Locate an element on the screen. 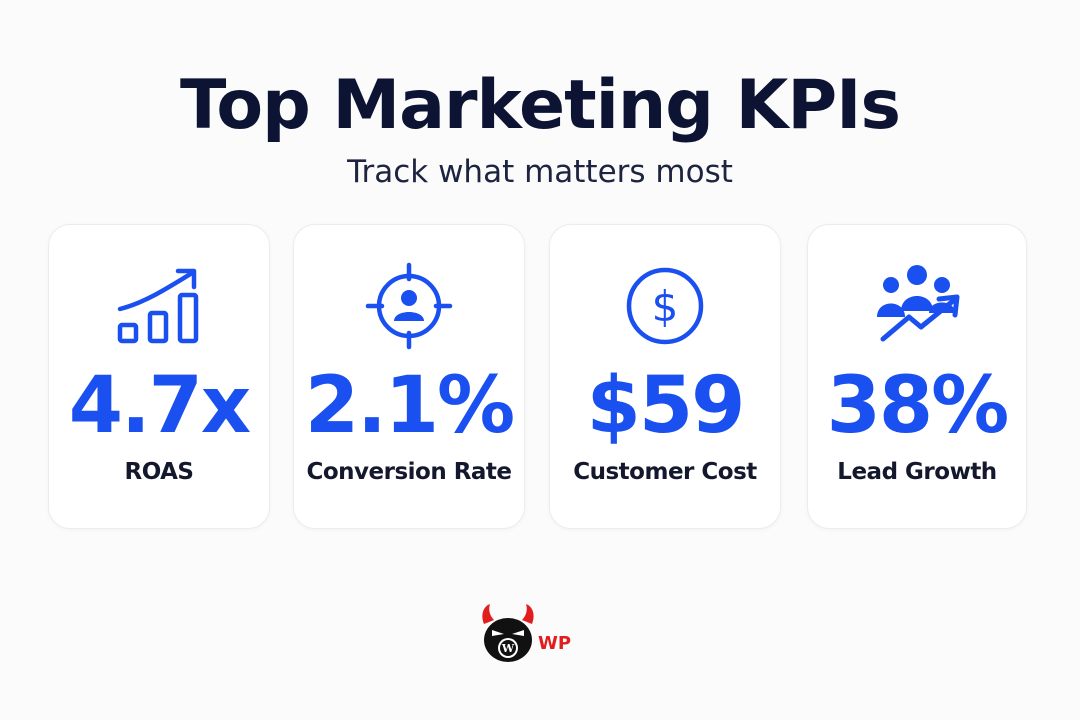 The width and height of the screenshot is (1080, 720). kpi-value: 2.1% is located at coordinates (409, 406).